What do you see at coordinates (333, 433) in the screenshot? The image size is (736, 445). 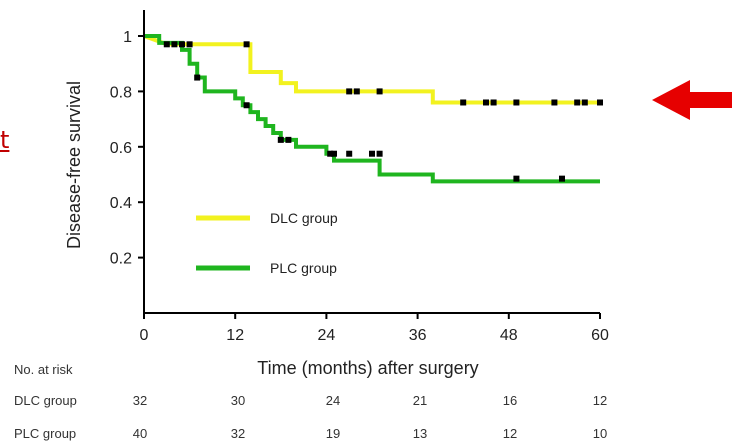 I see `risk-plc-24: 19` at bounding box center [333, 433].